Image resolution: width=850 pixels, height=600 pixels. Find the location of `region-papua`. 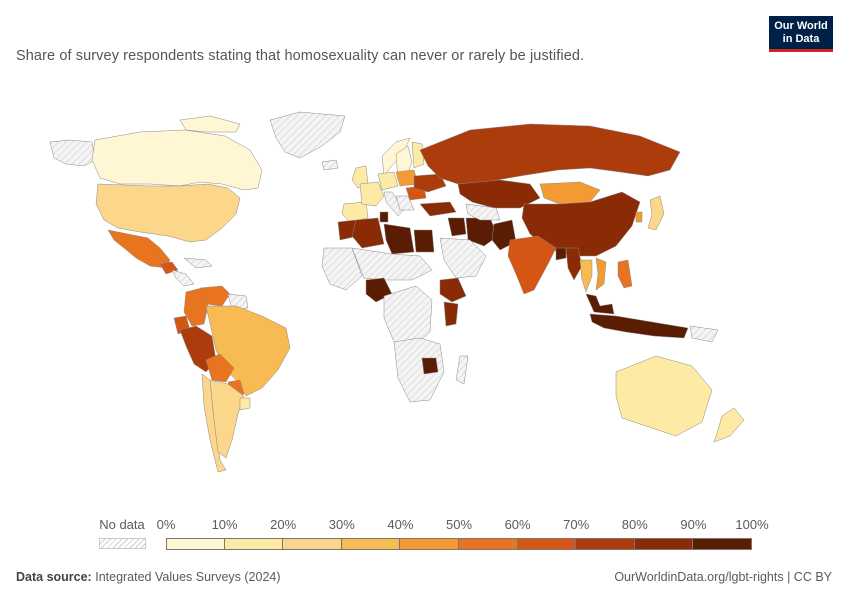

region-papua is located at coordinates (704, 334).